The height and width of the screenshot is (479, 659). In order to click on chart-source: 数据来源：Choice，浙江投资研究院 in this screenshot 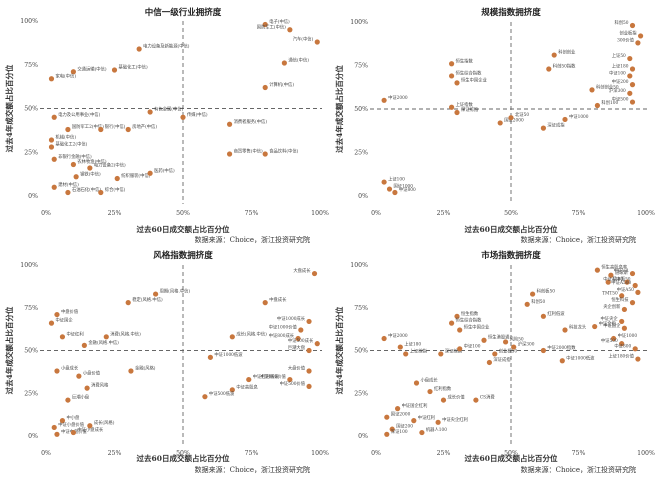, I will do `click(578, 469)`.